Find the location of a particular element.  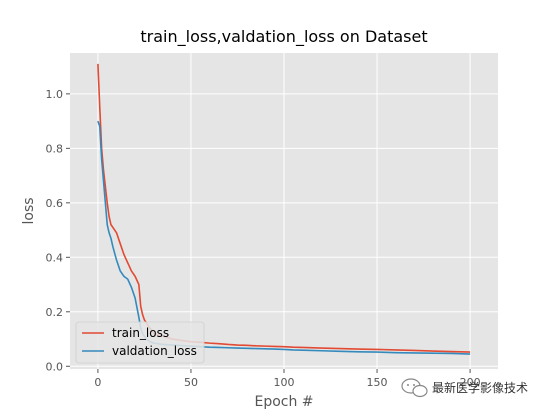

wechat-bubble-icon is located at coordinates (414, 388).